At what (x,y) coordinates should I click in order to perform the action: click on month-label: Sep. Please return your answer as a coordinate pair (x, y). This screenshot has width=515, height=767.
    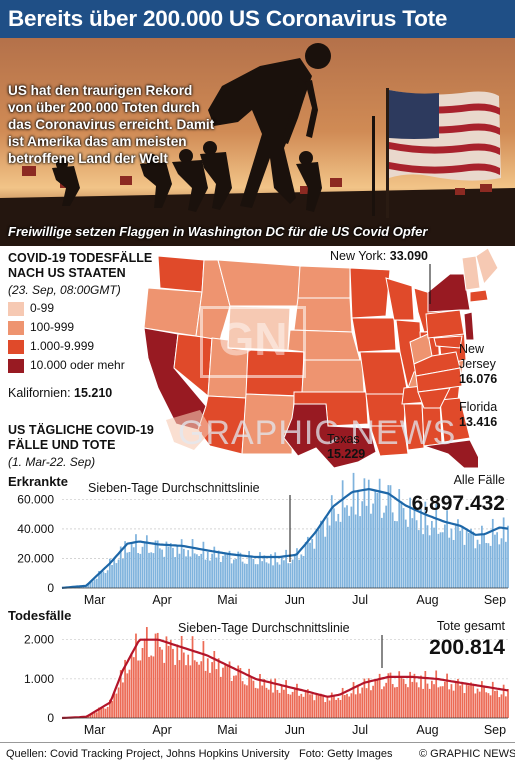
    Looking at the image, I should click on (495, 730).